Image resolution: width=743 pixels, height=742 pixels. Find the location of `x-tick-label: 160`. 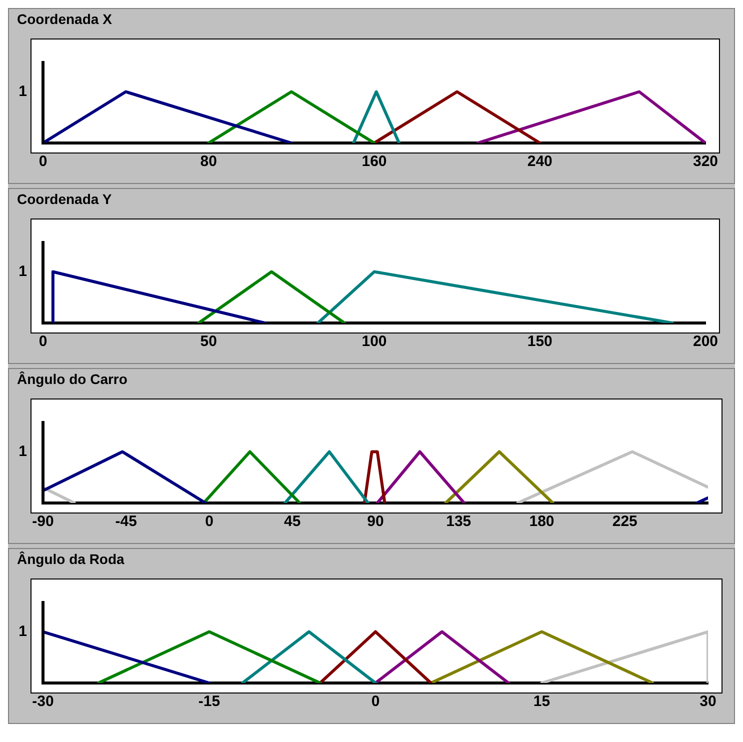

x-tick-label: 160 is located at coordinates (374, 161).